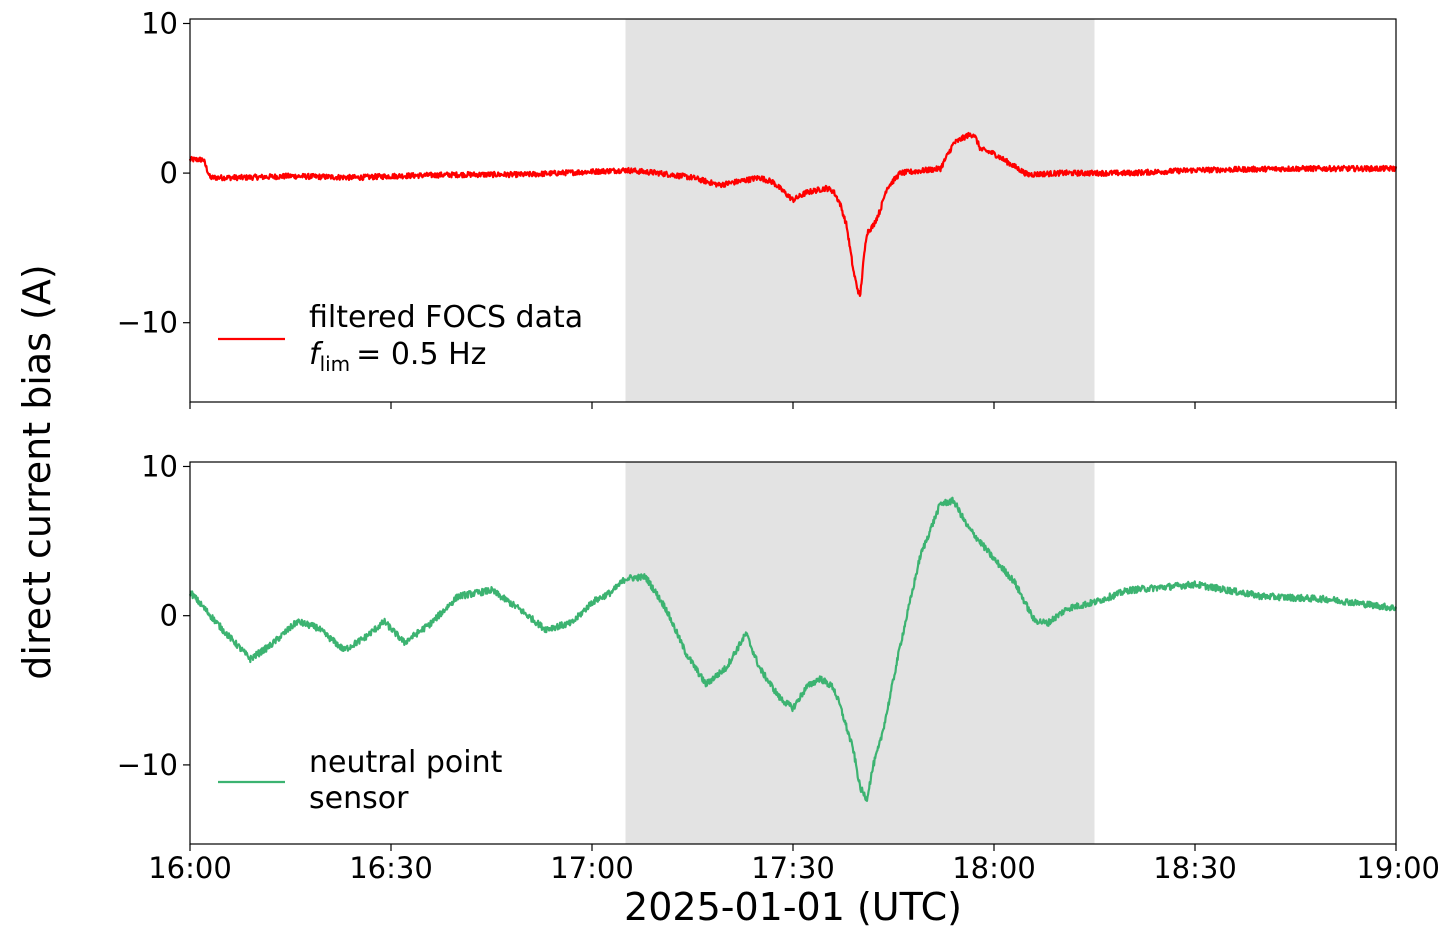 Image resolution: width=1454 pixels, height=940 pixels. What do you see at coordinates (994, 868) in the screenshot?
I see `x-tick-label: 18:00` at bounding box center [994, 868].